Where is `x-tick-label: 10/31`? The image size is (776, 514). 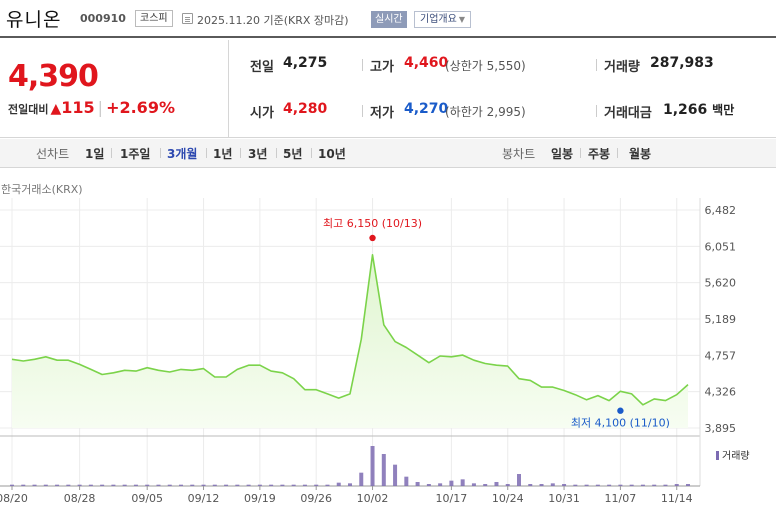
x-tick-label: 10/31 is located at coordinates (564, 498).